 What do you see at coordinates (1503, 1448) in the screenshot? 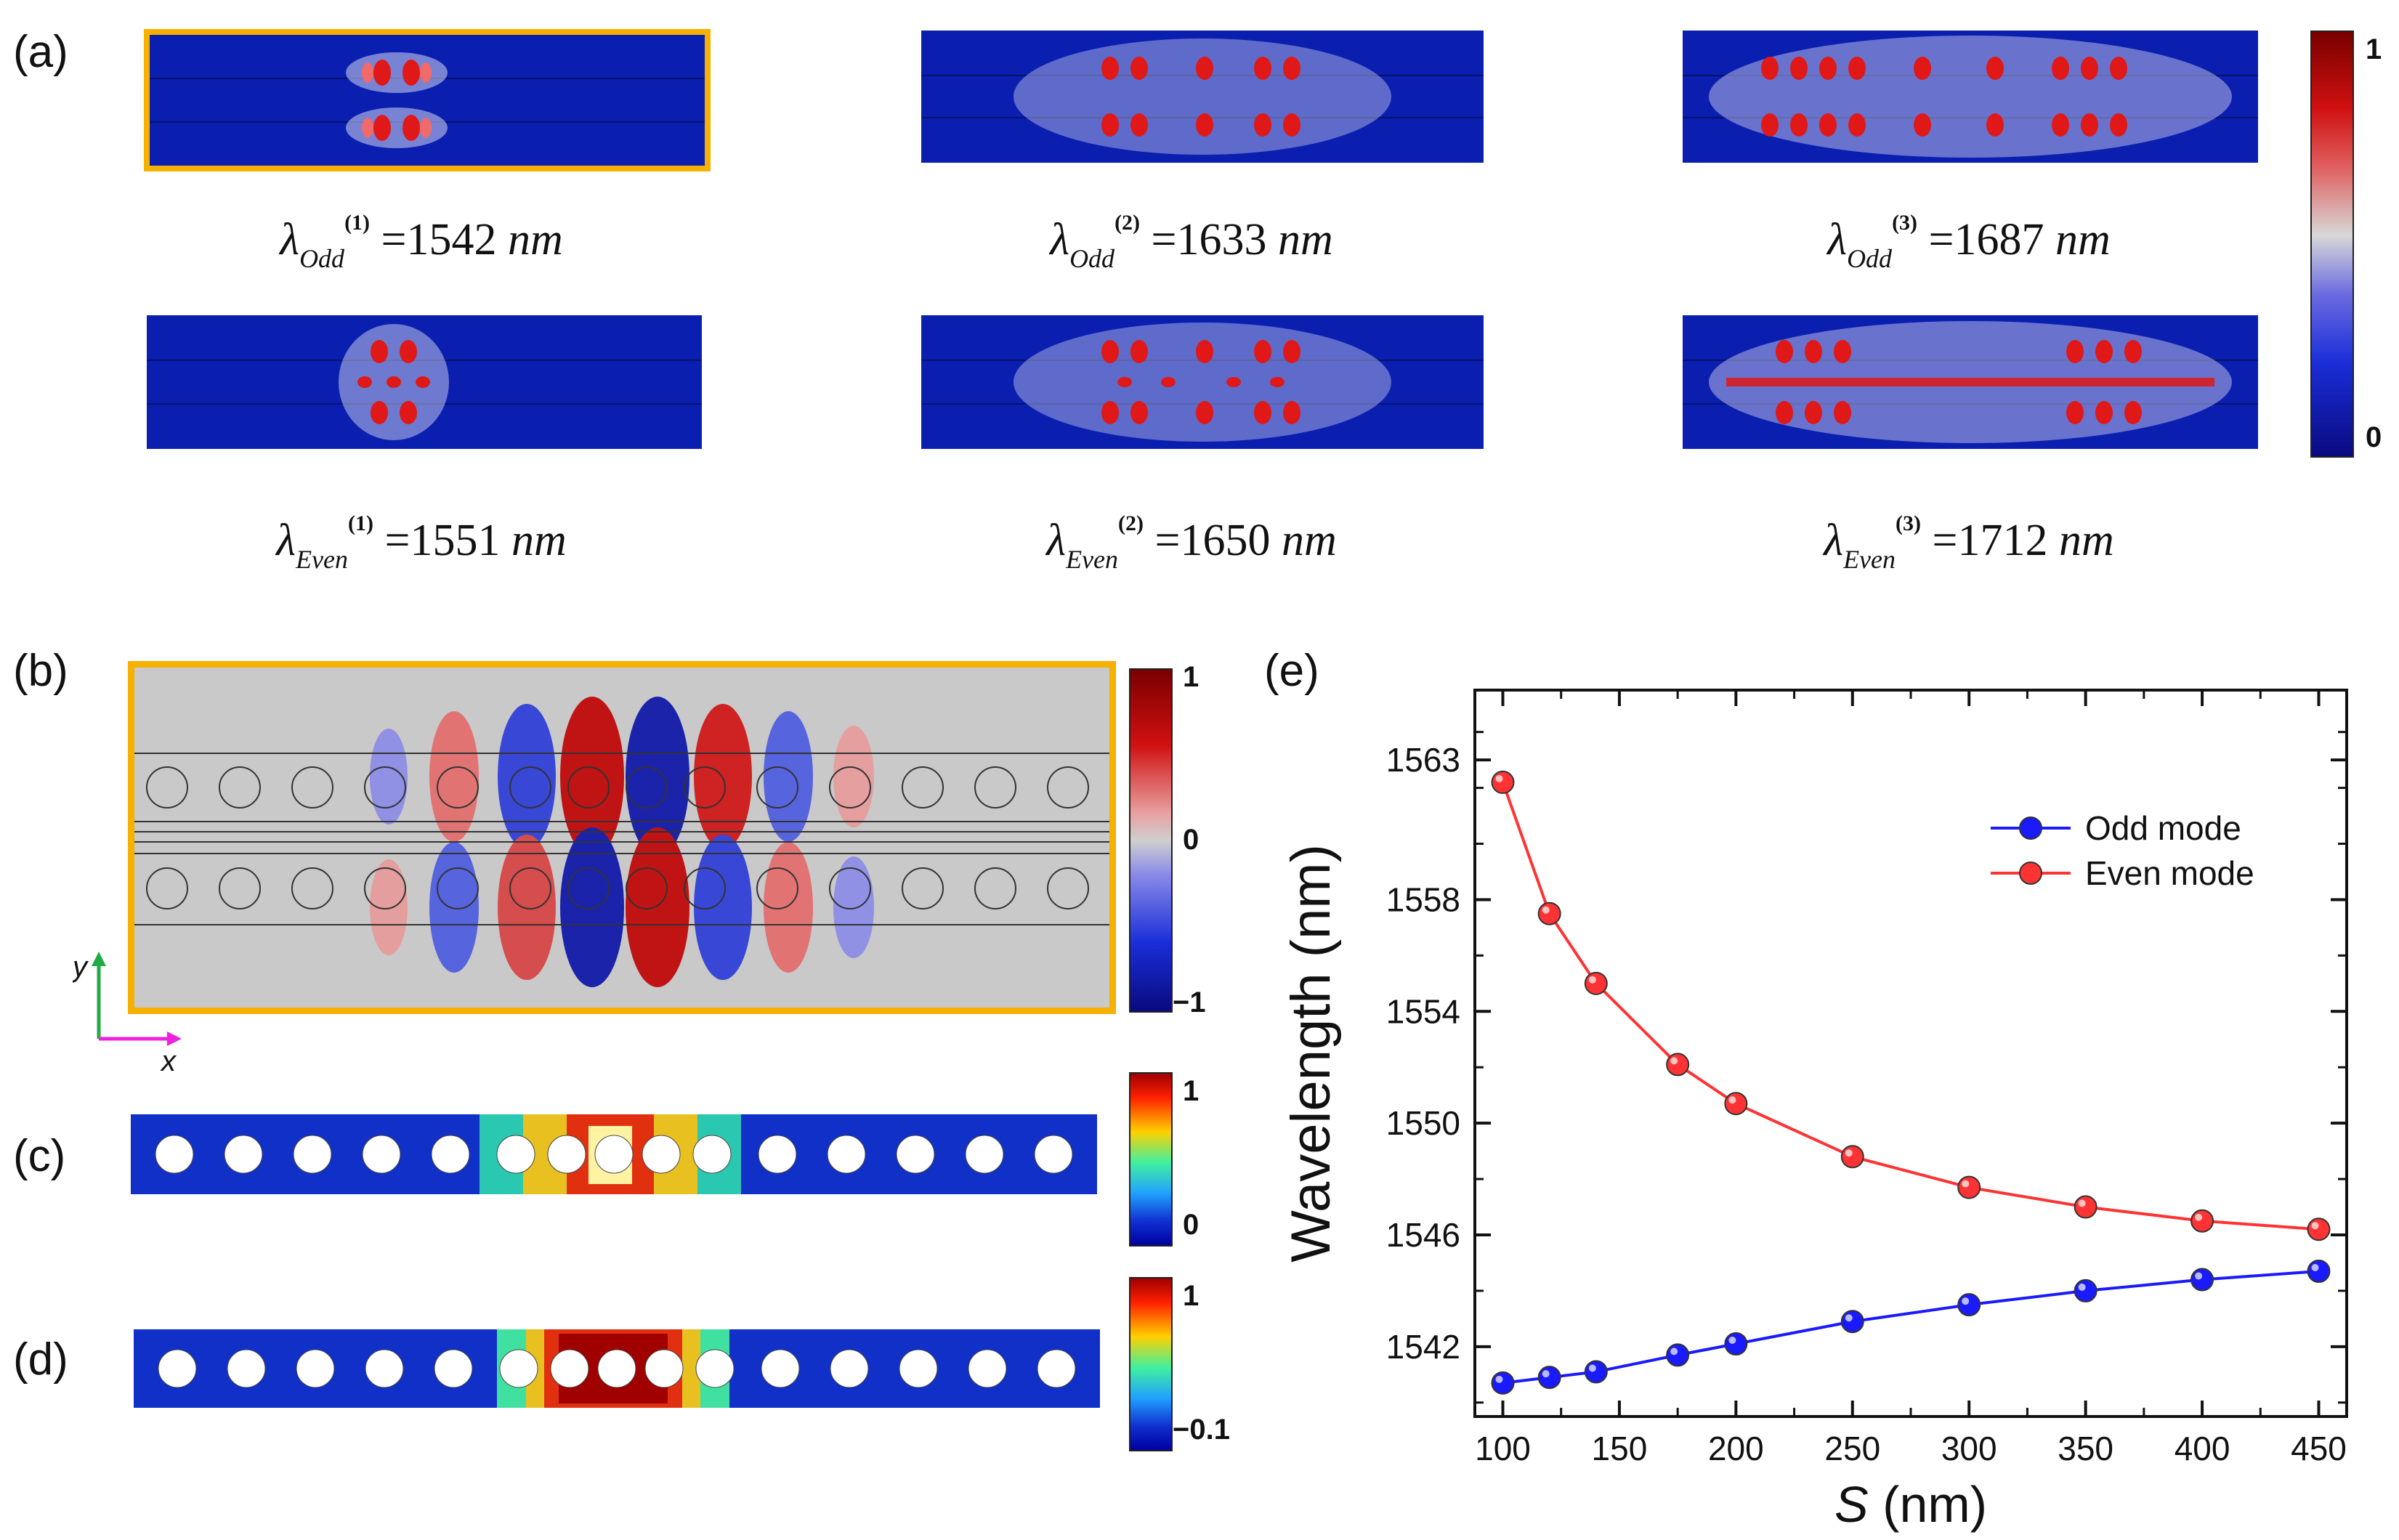
I see `x-tick-label: 100` at bounding box center [1503, 1448].